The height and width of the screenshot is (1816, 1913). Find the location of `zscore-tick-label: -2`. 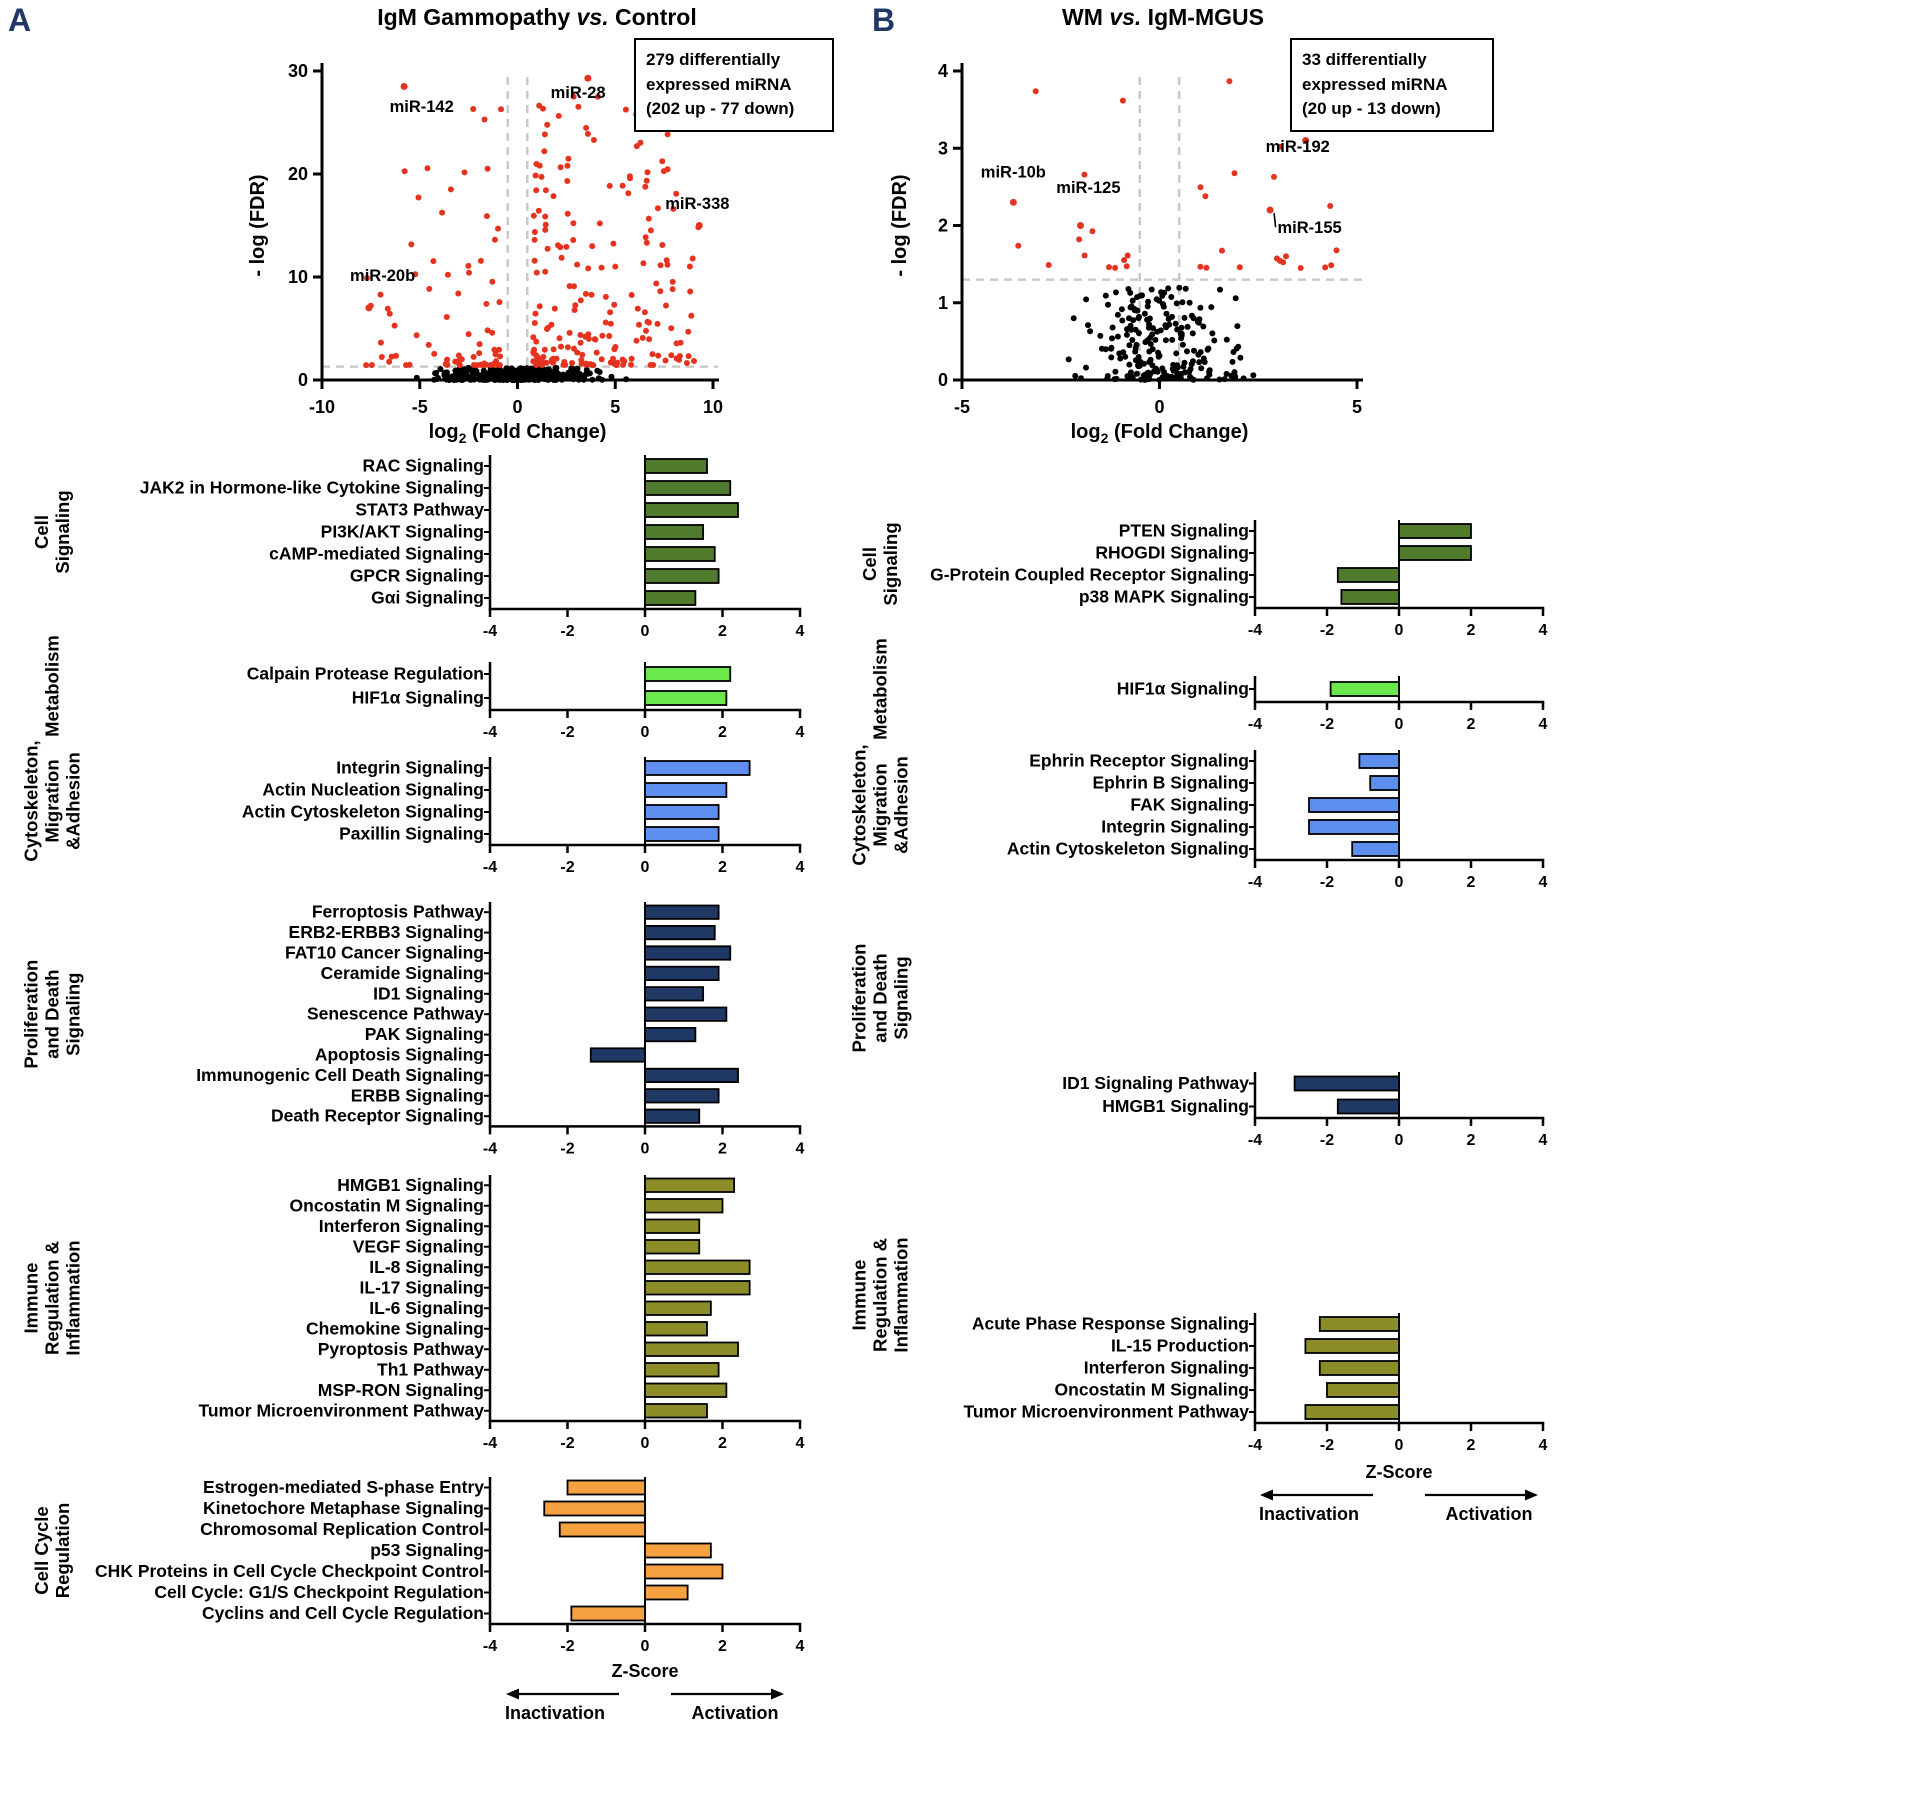

zscore-tick-label: -2 is located at coordinates (1327, 1445).